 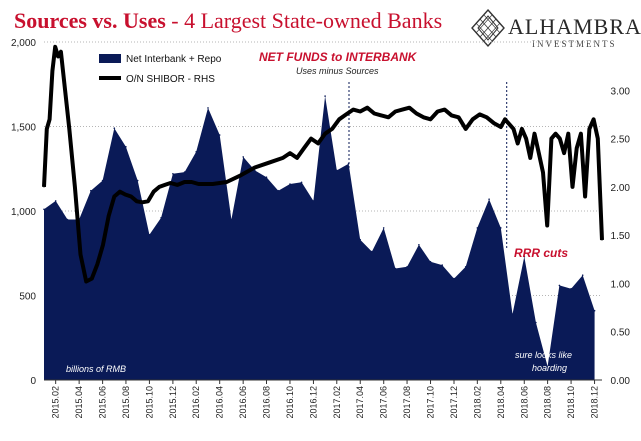 What do you see at coordinates (549, 368) in the screenshot?
I see `annotation-hoarding-line2: hoarding` at bounding box center [549, 368].